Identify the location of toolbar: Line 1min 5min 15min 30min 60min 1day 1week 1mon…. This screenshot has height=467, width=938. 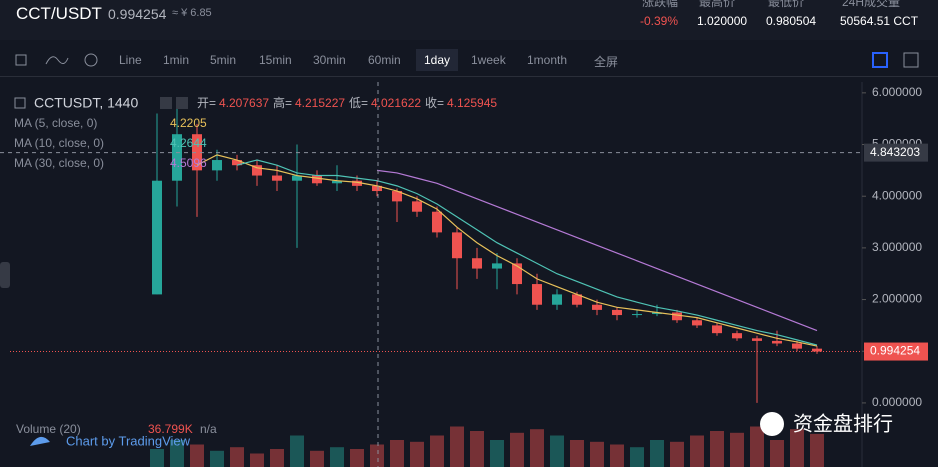
(469, 60).